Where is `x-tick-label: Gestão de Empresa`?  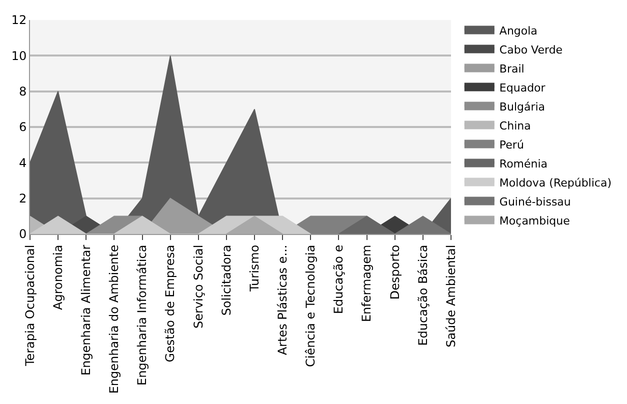
x-tick-label: Gestão de Empresa is located at coordinates (170, 303).